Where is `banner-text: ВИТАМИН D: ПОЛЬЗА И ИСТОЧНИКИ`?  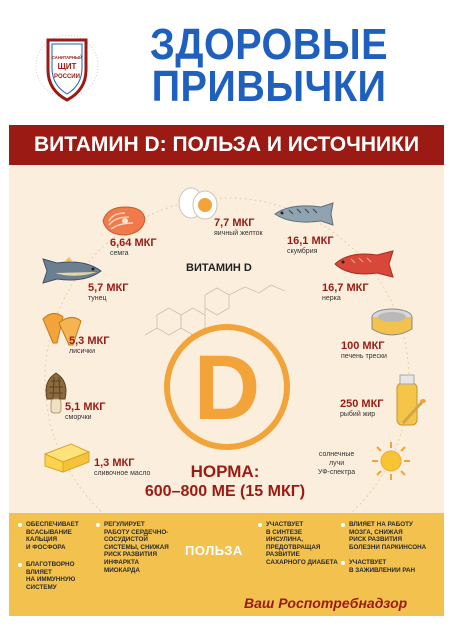 banner-text: ВИТАМИН D: ПОЛЬЗА И ИСТОЧНИКИ is located at coordinates (226, 144).